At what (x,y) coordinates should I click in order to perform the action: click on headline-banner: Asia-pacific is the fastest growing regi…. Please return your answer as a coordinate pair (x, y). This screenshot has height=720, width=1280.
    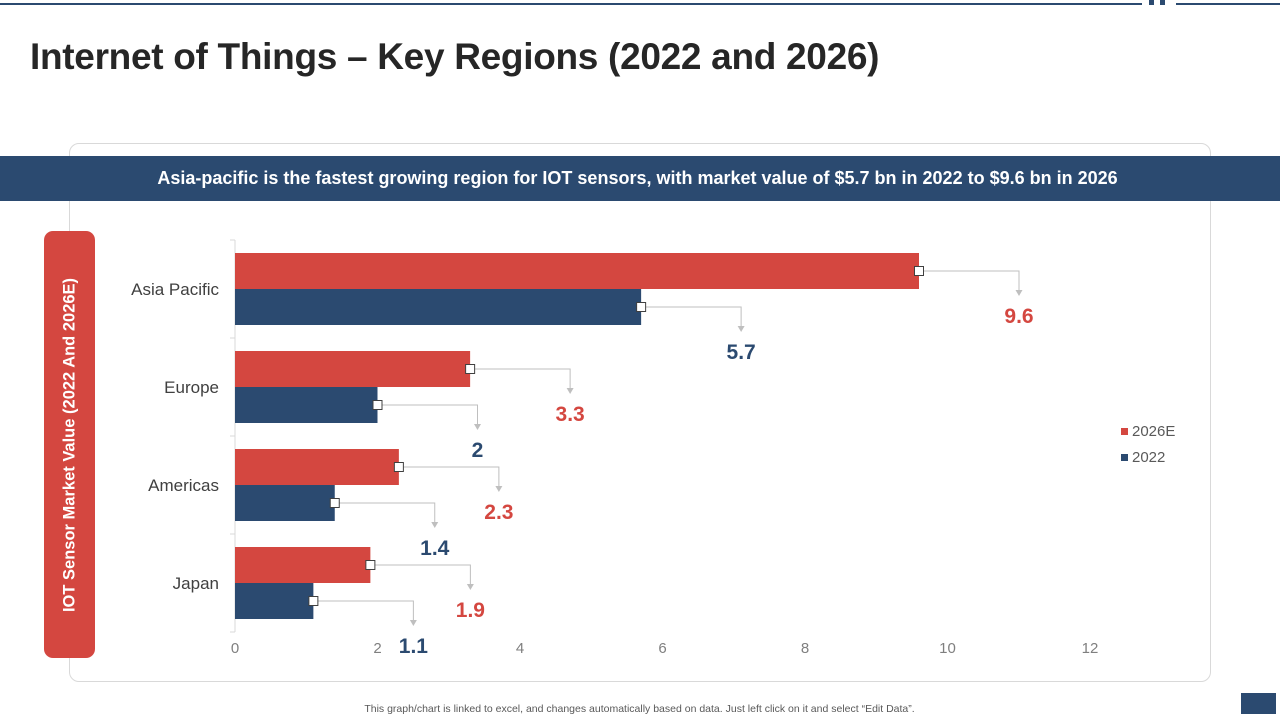
    Looking at the image, I should click on (640, 178).